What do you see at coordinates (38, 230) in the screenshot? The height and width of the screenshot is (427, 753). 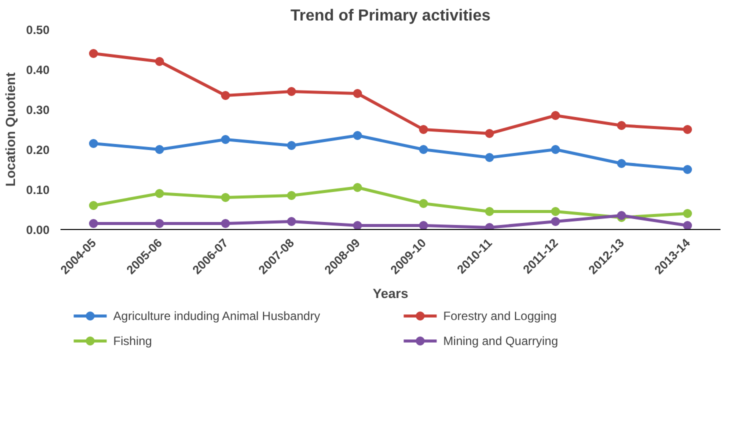 I see `y-tick-label: 0.00` at bounding box center [38, 230].